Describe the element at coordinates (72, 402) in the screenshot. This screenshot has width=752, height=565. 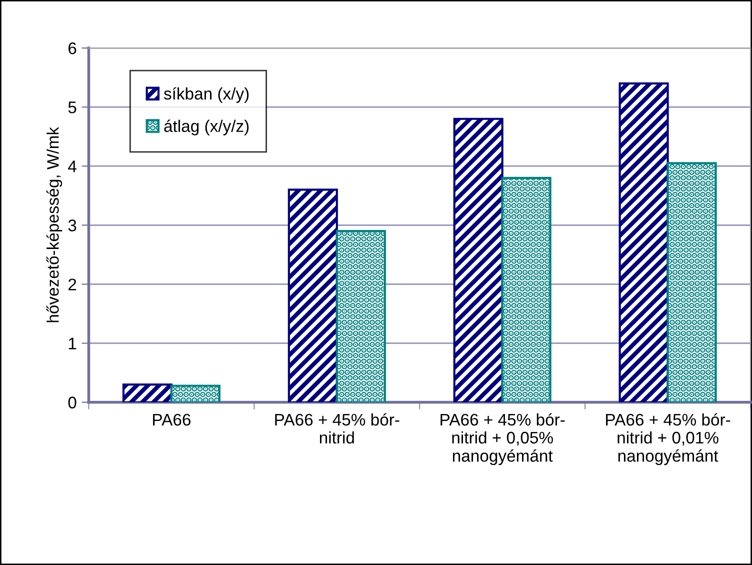
I see `y-tick-label: 0` at that location.